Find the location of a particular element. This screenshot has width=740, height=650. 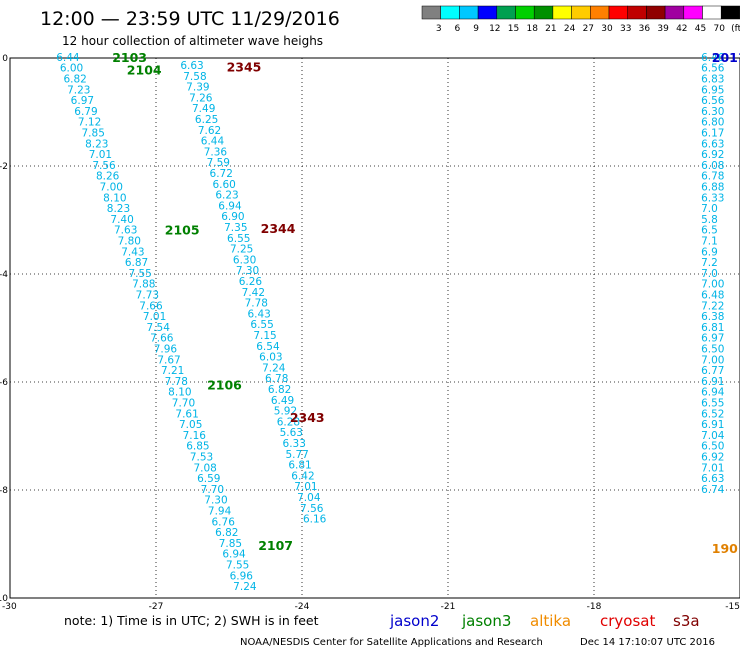

colorbar-label: 15 is located at coordinates (513, 29).